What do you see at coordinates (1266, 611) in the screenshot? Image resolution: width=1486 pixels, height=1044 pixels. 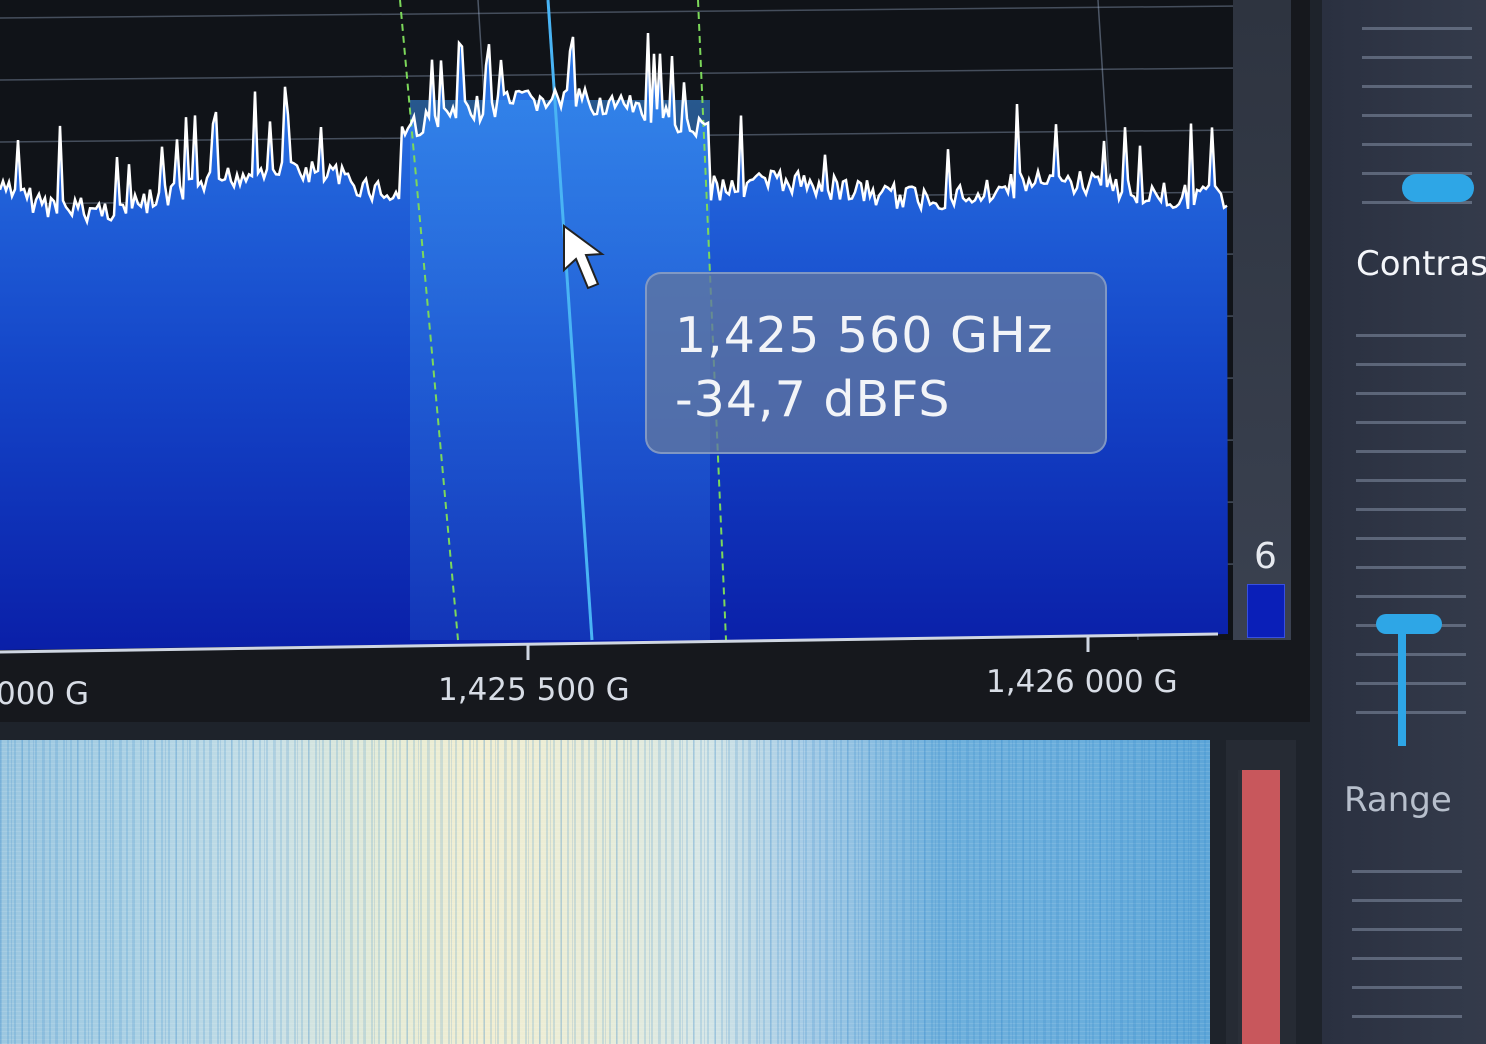 I see `level-meter-bar` at bounding box center [1266, 611].